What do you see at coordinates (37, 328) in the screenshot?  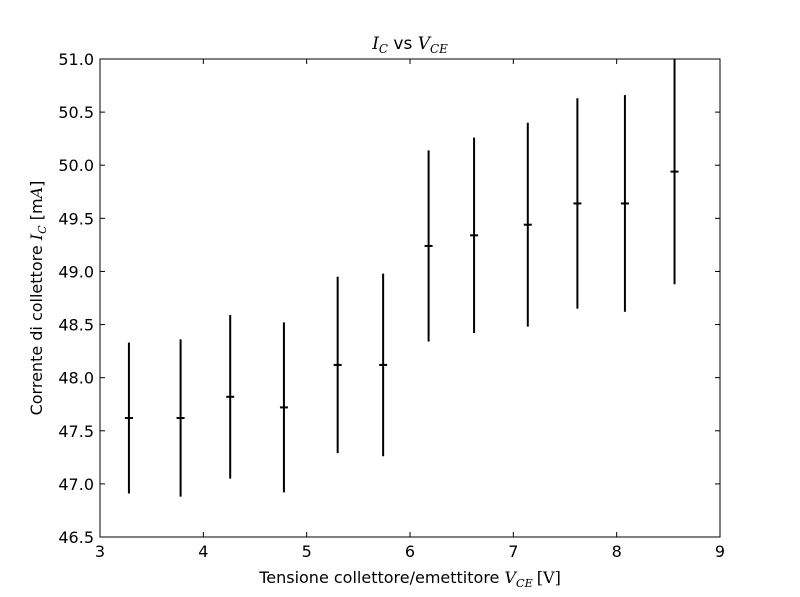 I see `y-axis-label-text: Corrente di collettore` at bounding box center [37, 328].